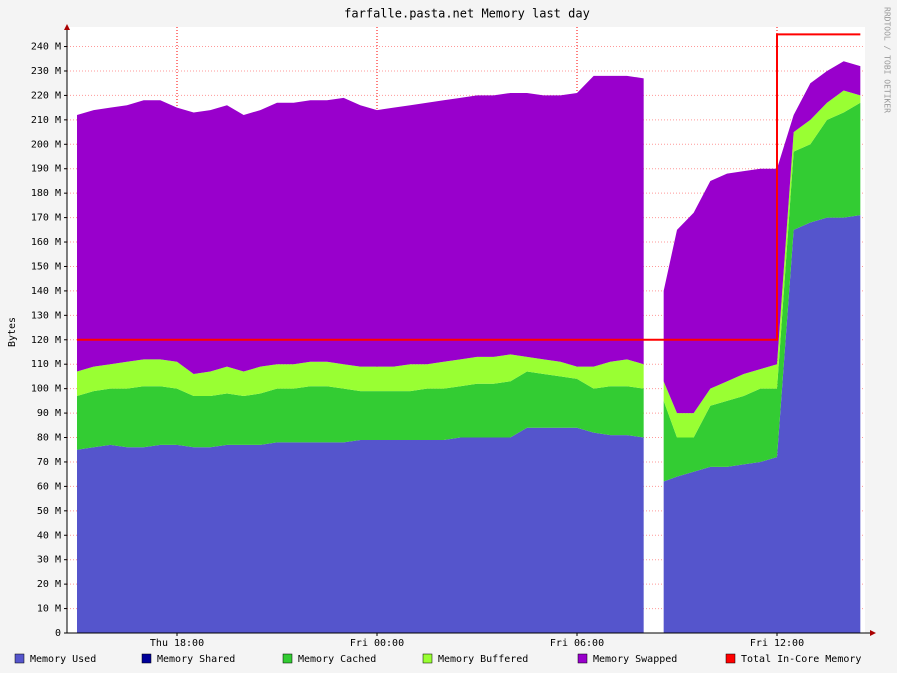 The width and height of the screenshot is (897, 673). I want to click on x-tick-label: Fri 12:00, so click(777, 643).